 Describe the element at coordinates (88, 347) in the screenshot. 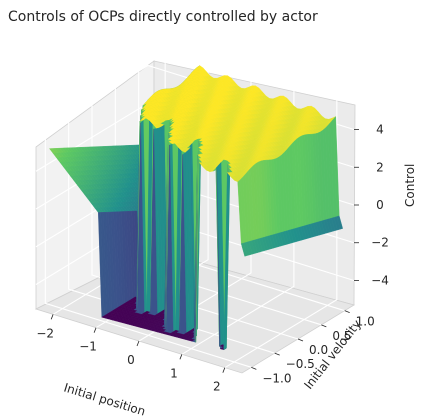

I see `x-tick-label: −1` at that location.